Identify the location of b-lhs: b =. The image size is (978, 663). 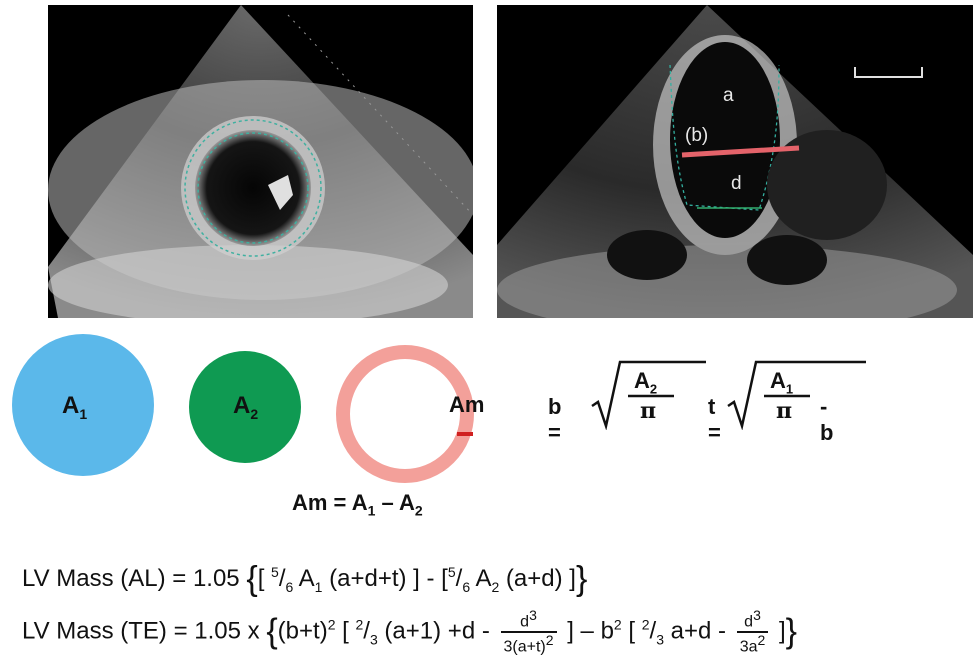
(555, 419).